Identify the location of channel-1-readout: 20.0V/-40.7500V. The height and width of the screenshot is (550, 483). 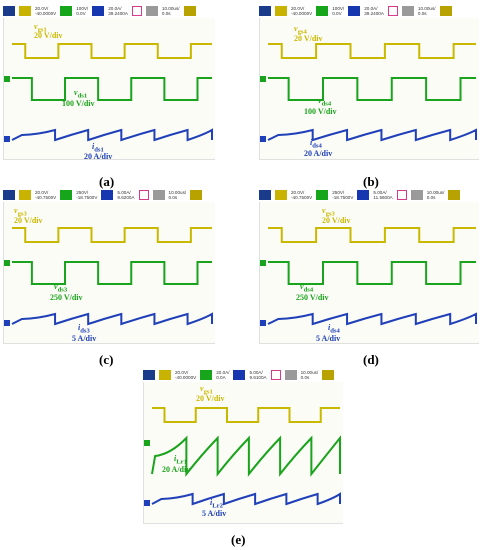
(302, 194).